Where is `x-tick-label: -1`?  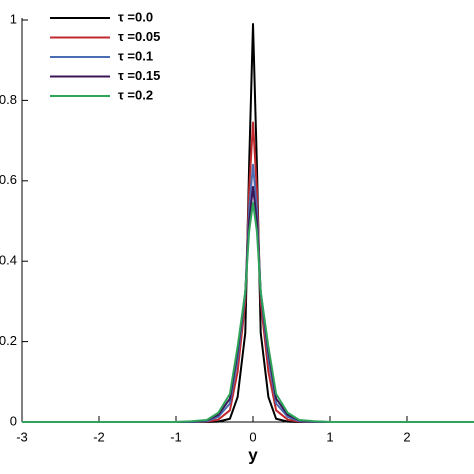
x-tick-label: -1 is located at coordinates (176, 436).